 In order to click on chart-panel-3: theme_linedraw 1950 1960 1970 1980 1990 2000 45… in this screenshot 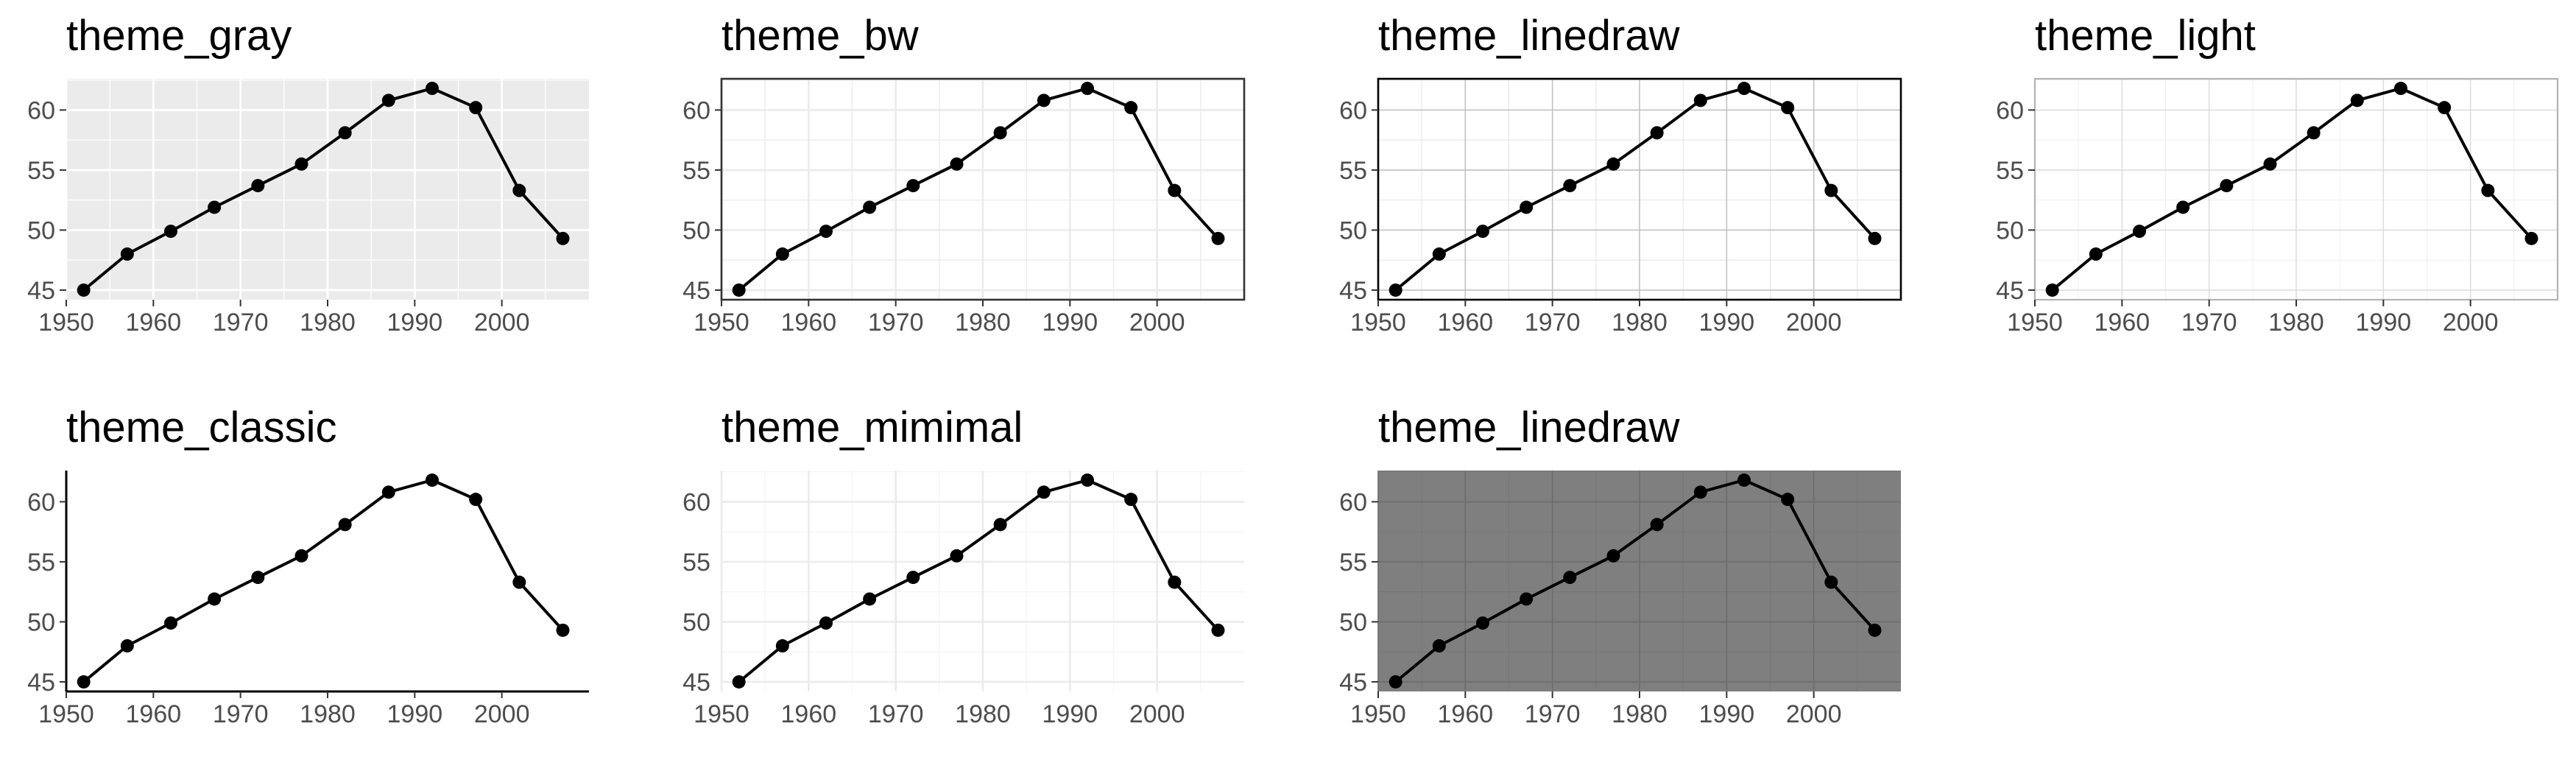, I will do `click(1614, 176)`.